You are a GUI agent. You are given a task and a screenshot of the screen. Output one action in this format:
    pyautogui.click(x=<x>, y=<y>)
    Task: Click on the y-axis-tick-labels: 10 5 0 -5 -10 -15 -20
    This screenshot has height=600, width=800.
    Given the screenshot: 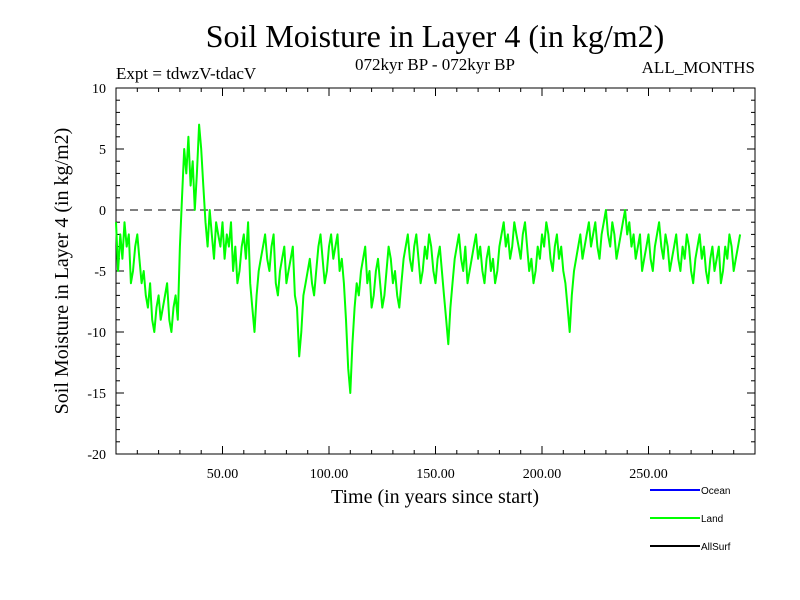 What is the action you would take?
    pyautogui.click(x=96, y=272)
    